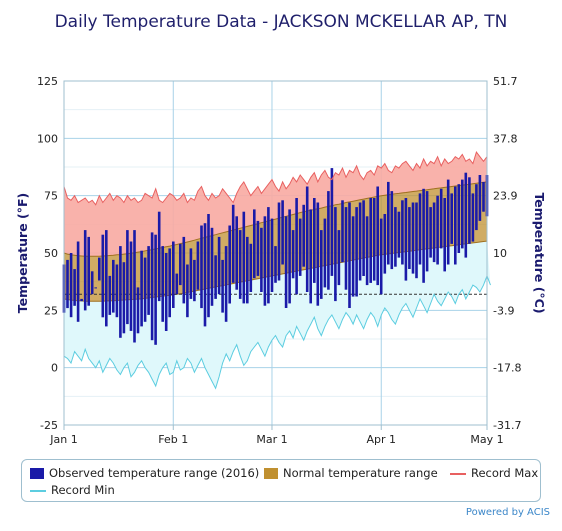  Describe the element at coordinates (381, 439) in the screenshot. I see `x-tick-label: Apr 1` at that location.